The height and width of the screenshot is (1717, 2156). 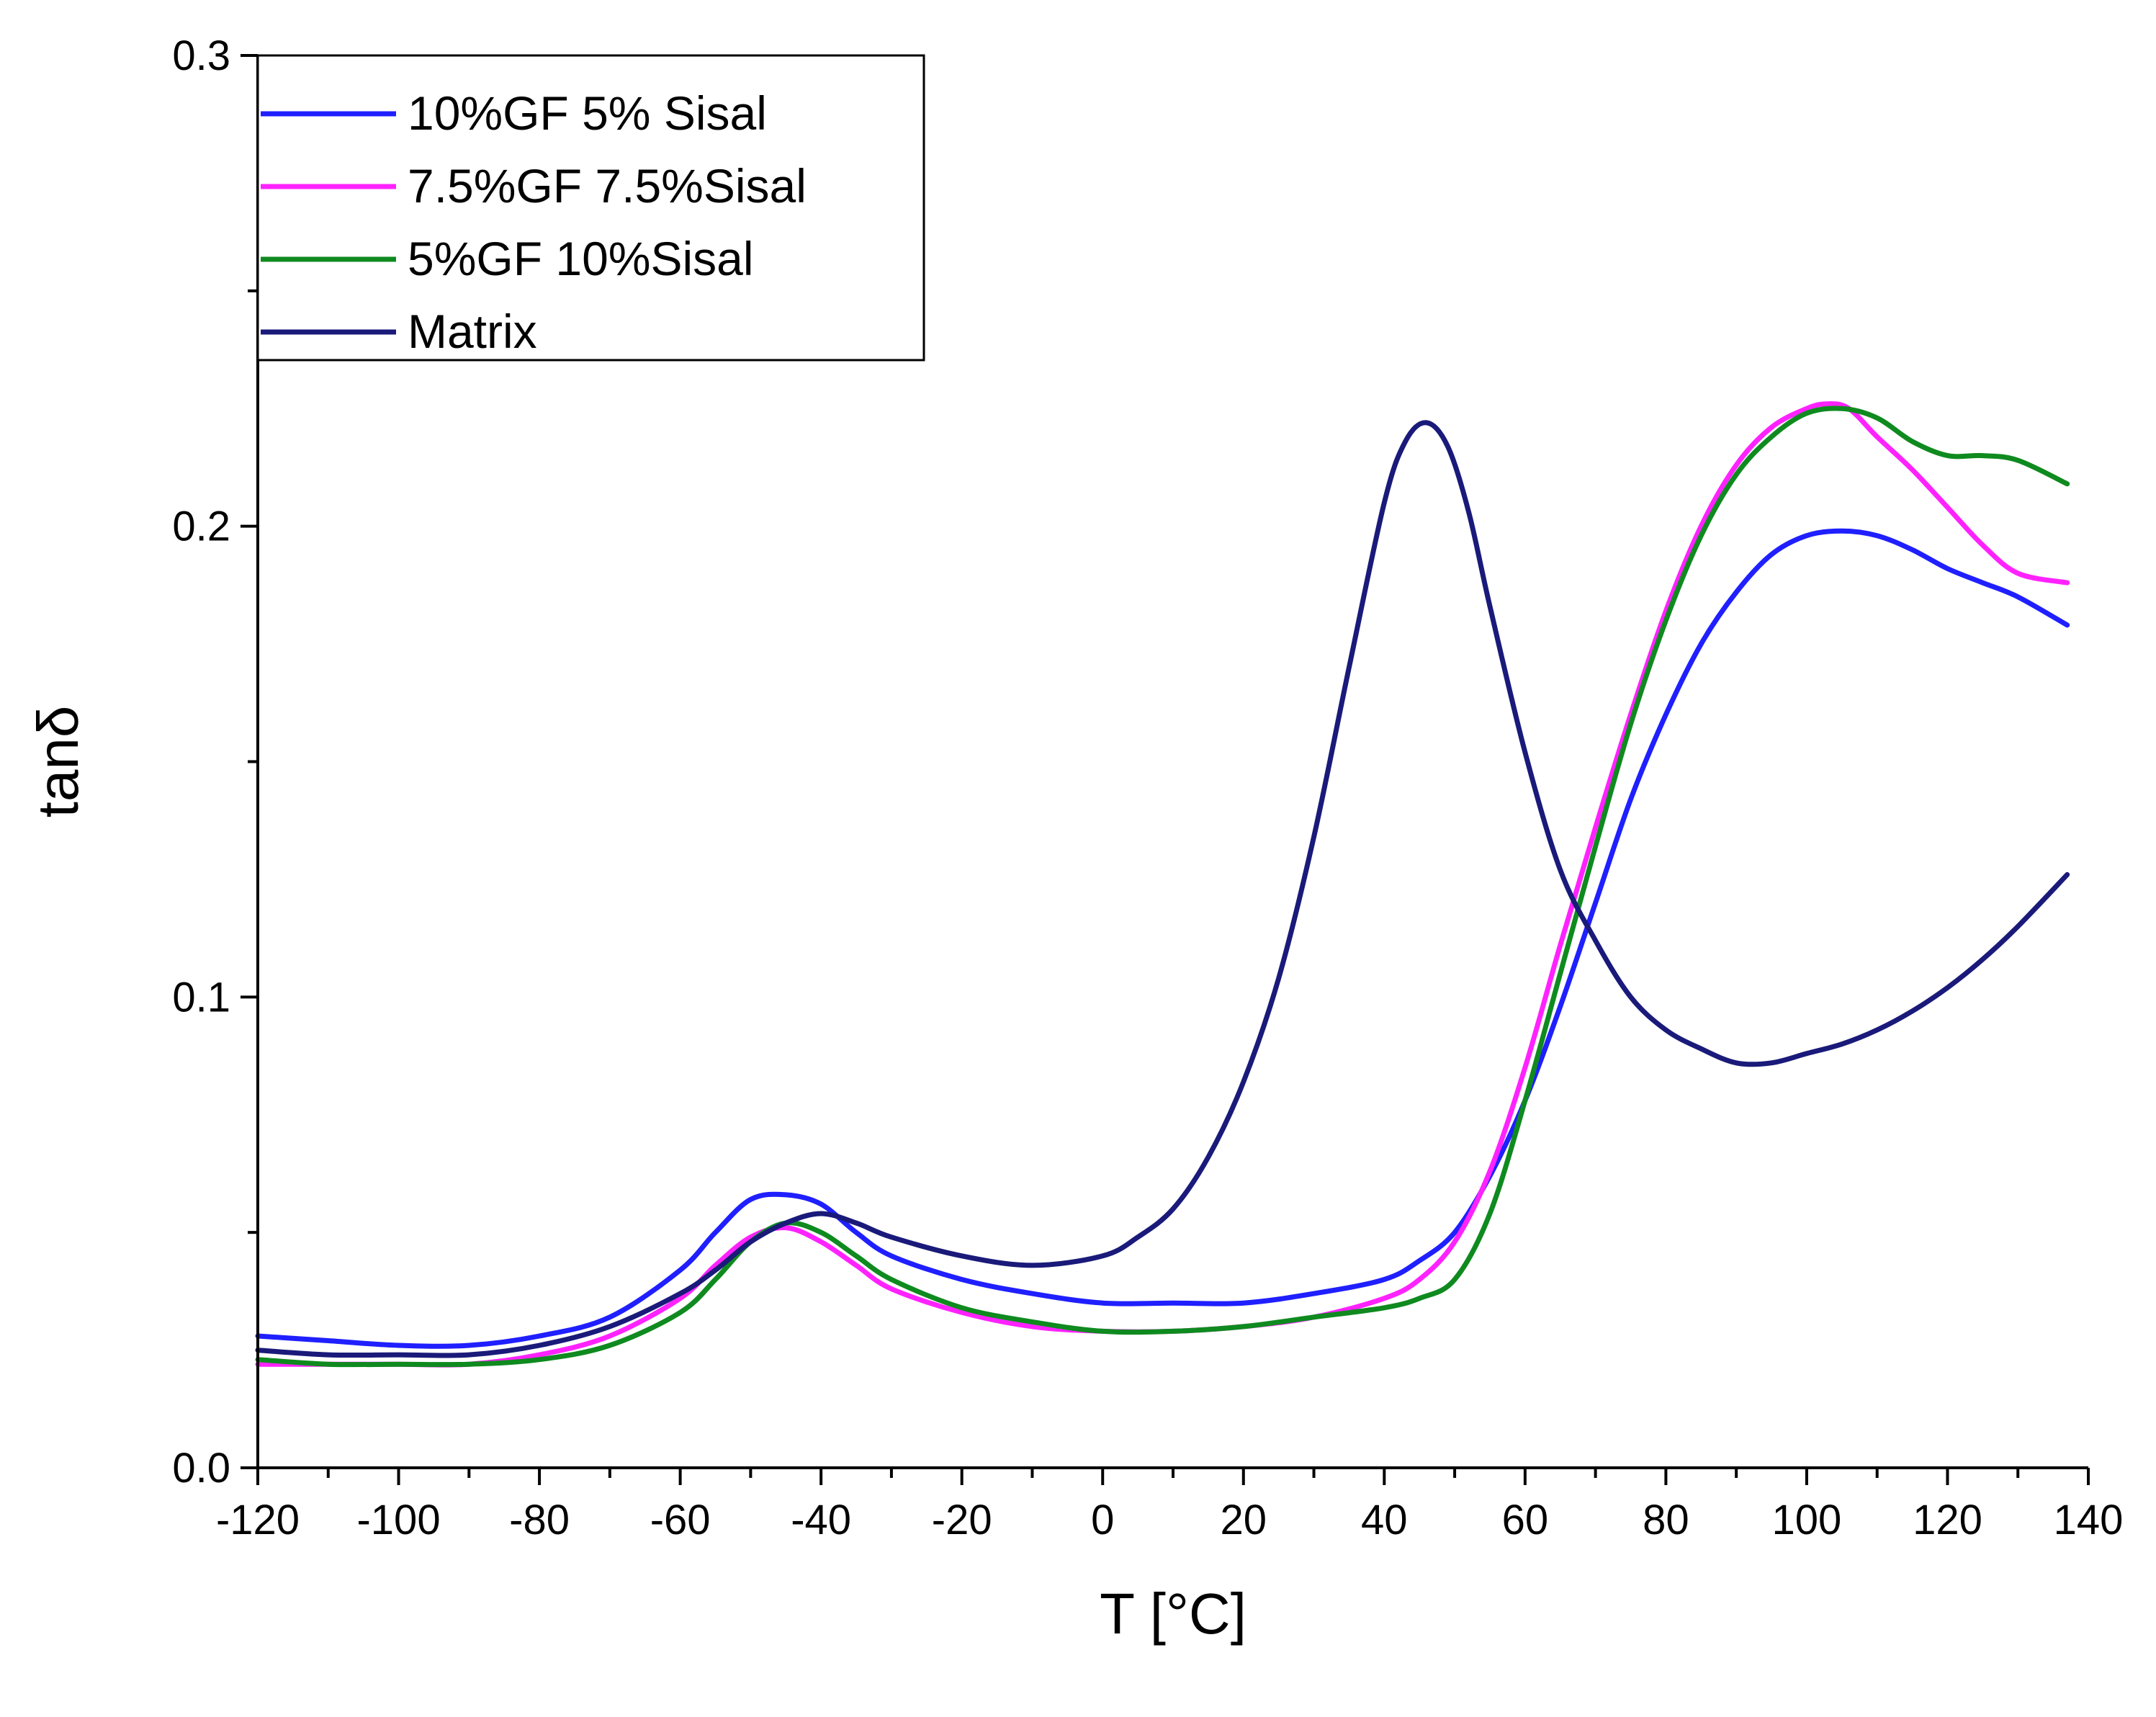 What do you see at coordinates (258, 1520) in the screenshot?
I see `x-tick-label: -120` at bounding box center [258, 1520].